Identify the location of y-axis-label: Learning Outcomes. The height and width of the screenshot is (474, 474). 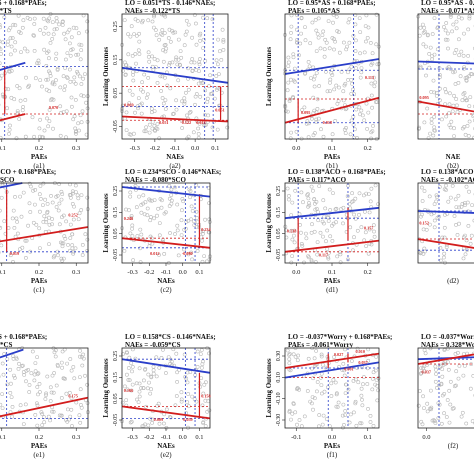
(269, 388).